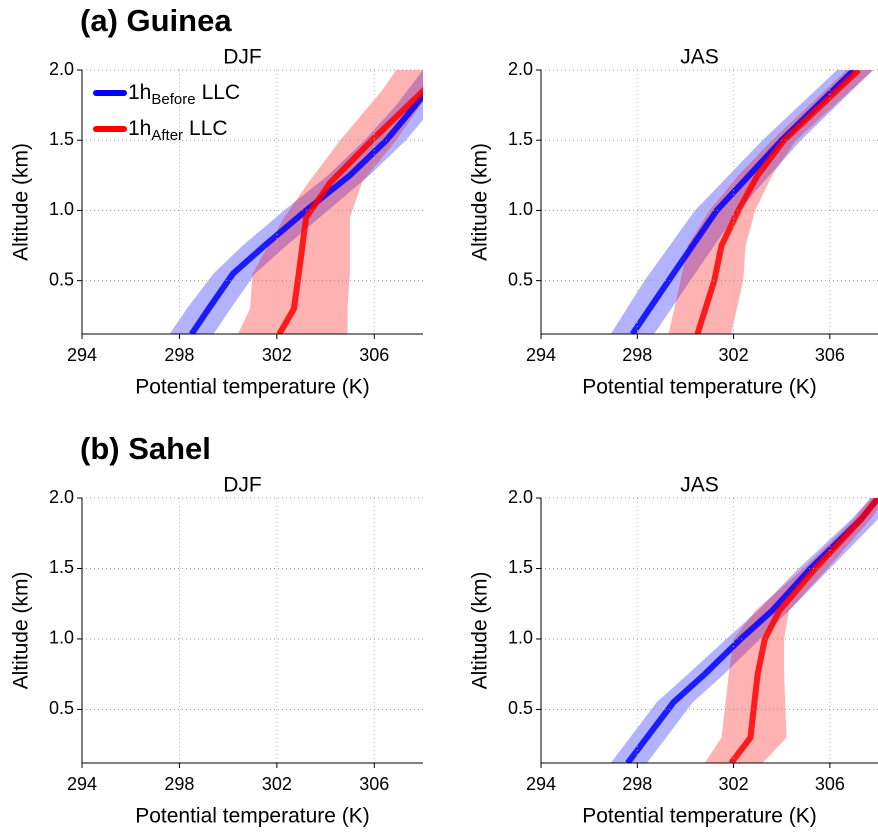 The height and width of the screenshot is (833, 878). I want to click on legend-label-sub: After, so click(167, 135).